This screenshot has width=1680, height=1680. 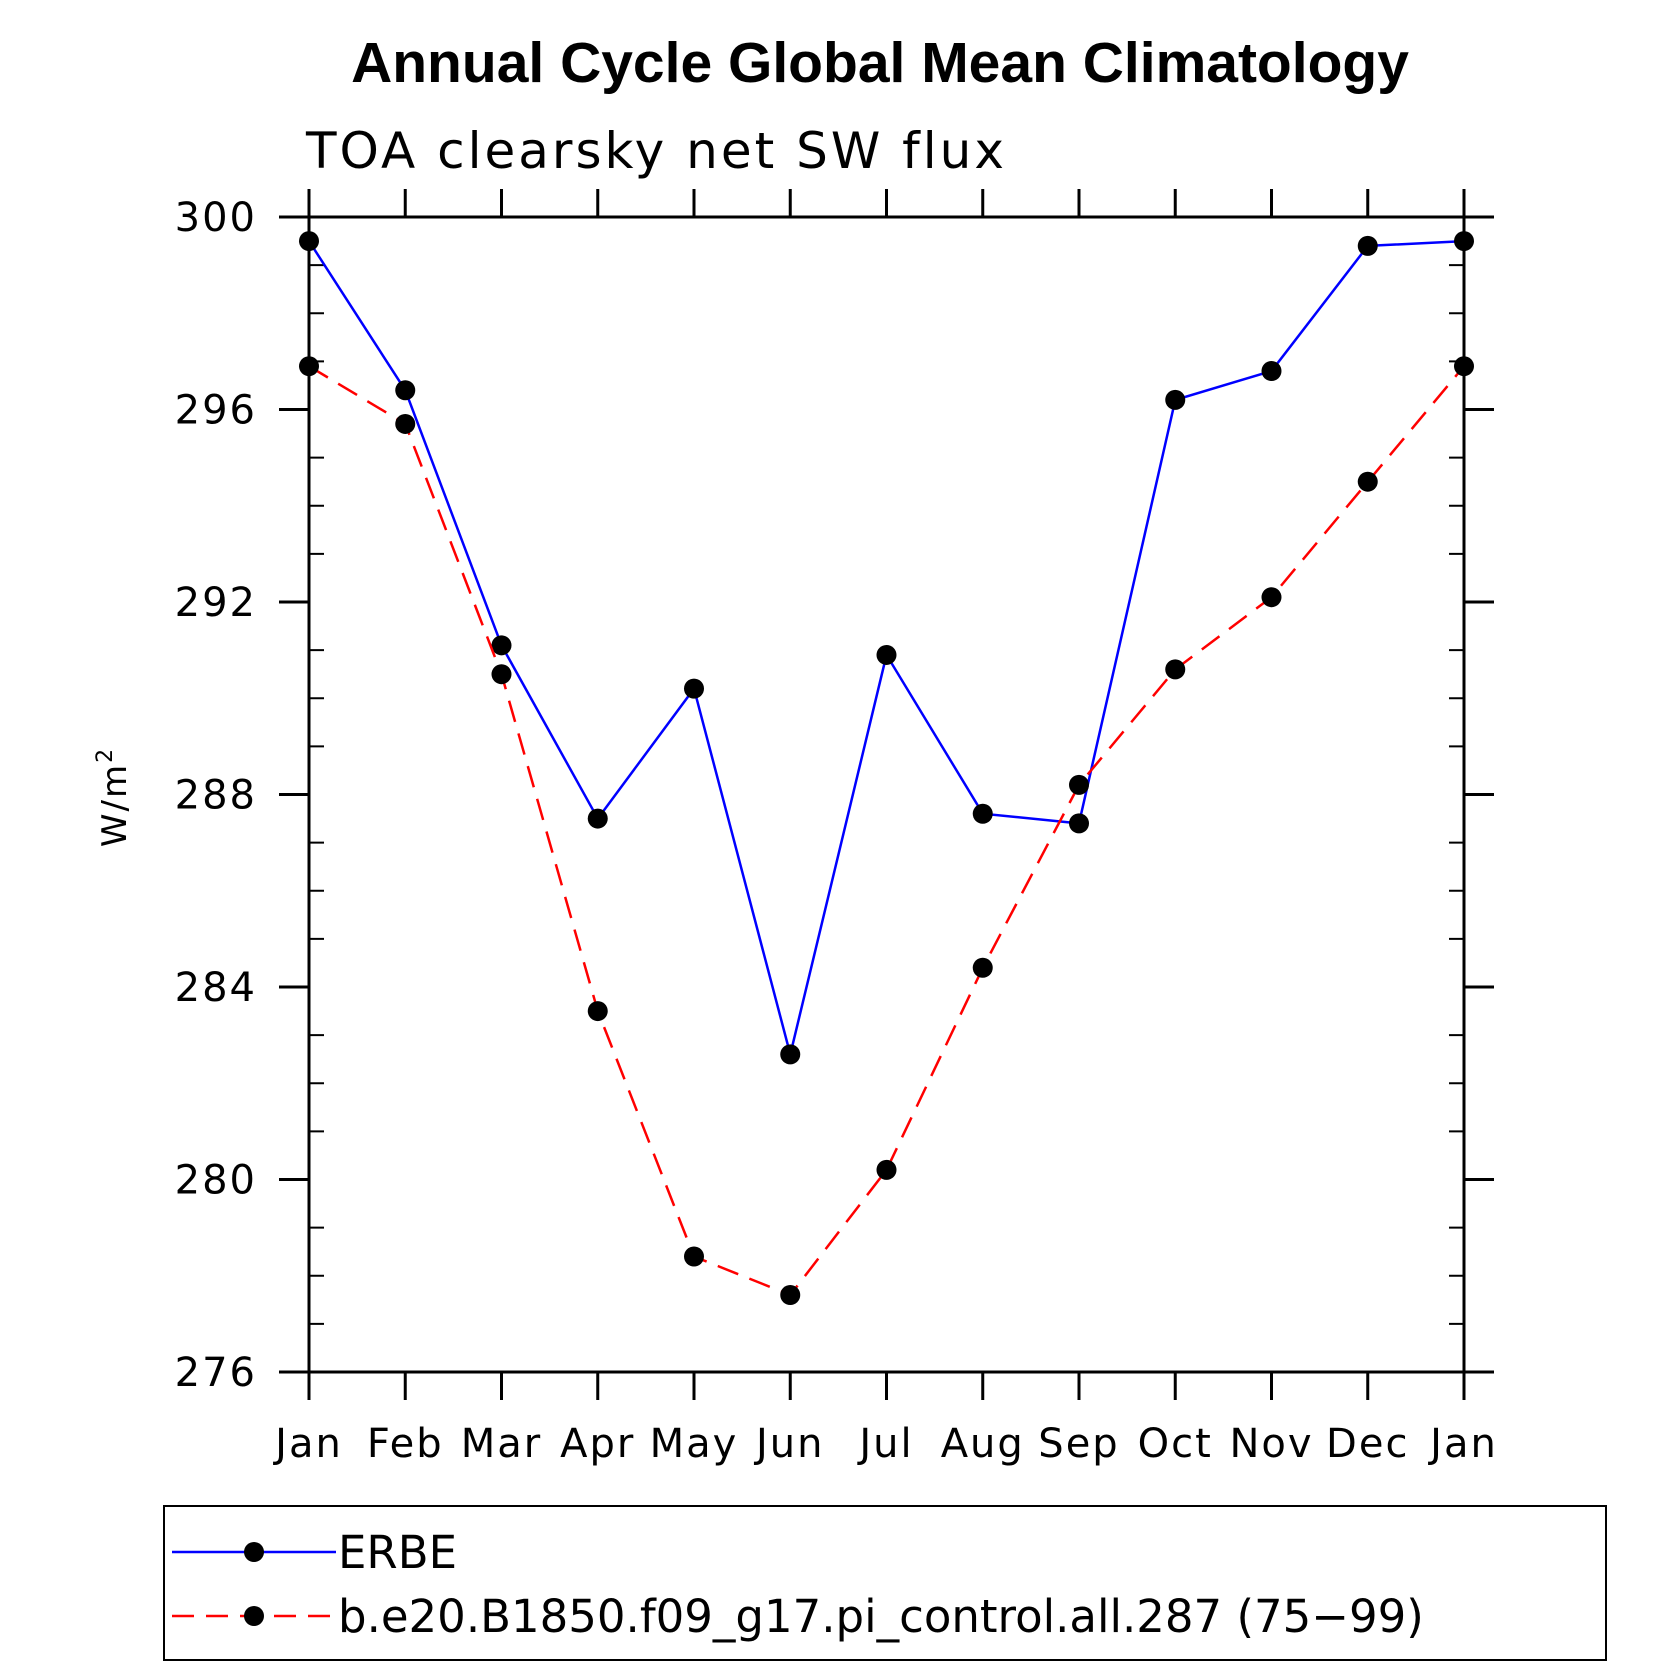 I want to click on x-tick-label: Nov, so click(x=1271, y=1444).